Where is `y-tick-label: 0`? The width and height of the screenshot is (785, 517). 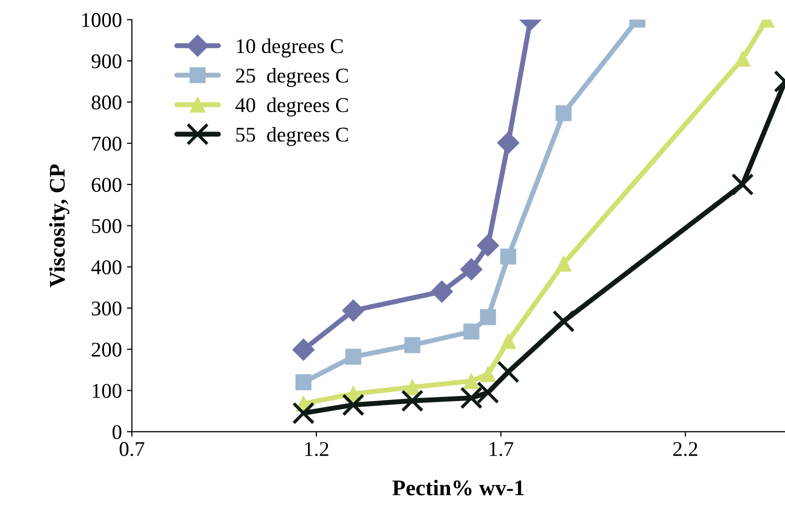 y-tick-label: 0 is located at coordinates (117, 432).